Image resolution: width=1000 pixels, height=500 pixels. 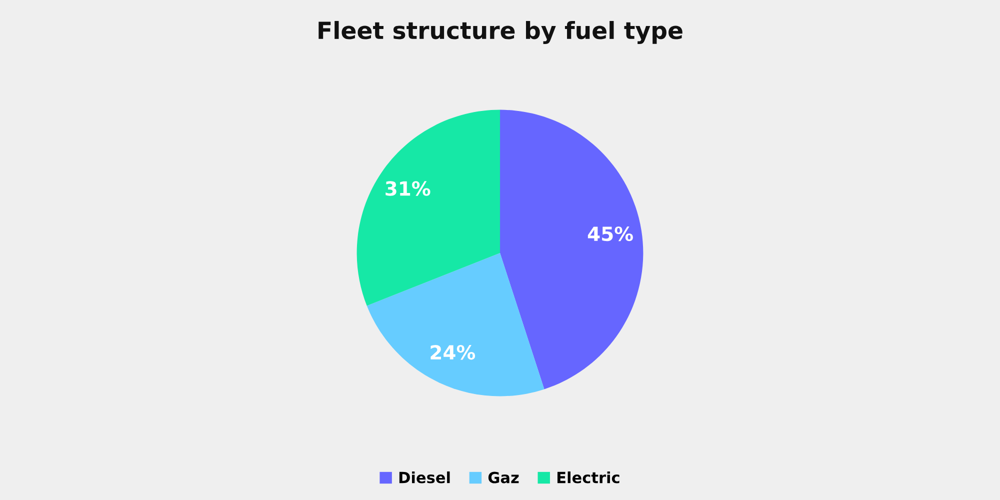 What do you see at coordinates (503, 478) in the screenshot?
I see `legend-label: Gaz` at bounding box center [503, 478].